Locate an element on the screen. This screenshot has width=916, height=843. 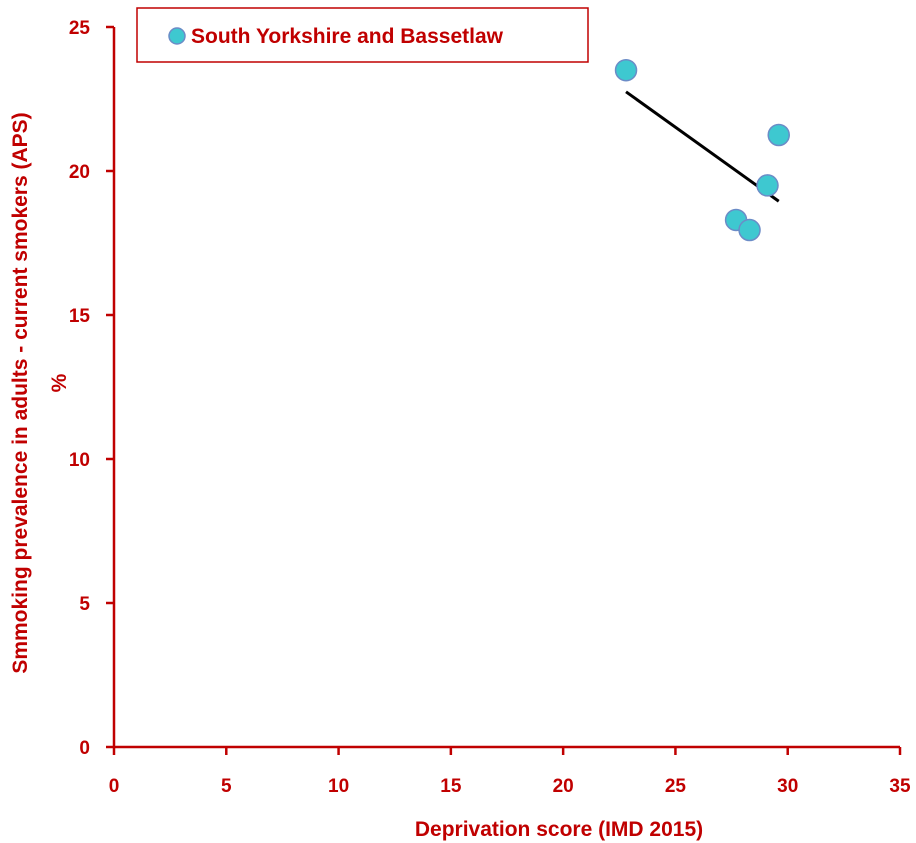
x-ticks: 0 5 10 15 20 25 30 35 is located at coordinates (510, 772).